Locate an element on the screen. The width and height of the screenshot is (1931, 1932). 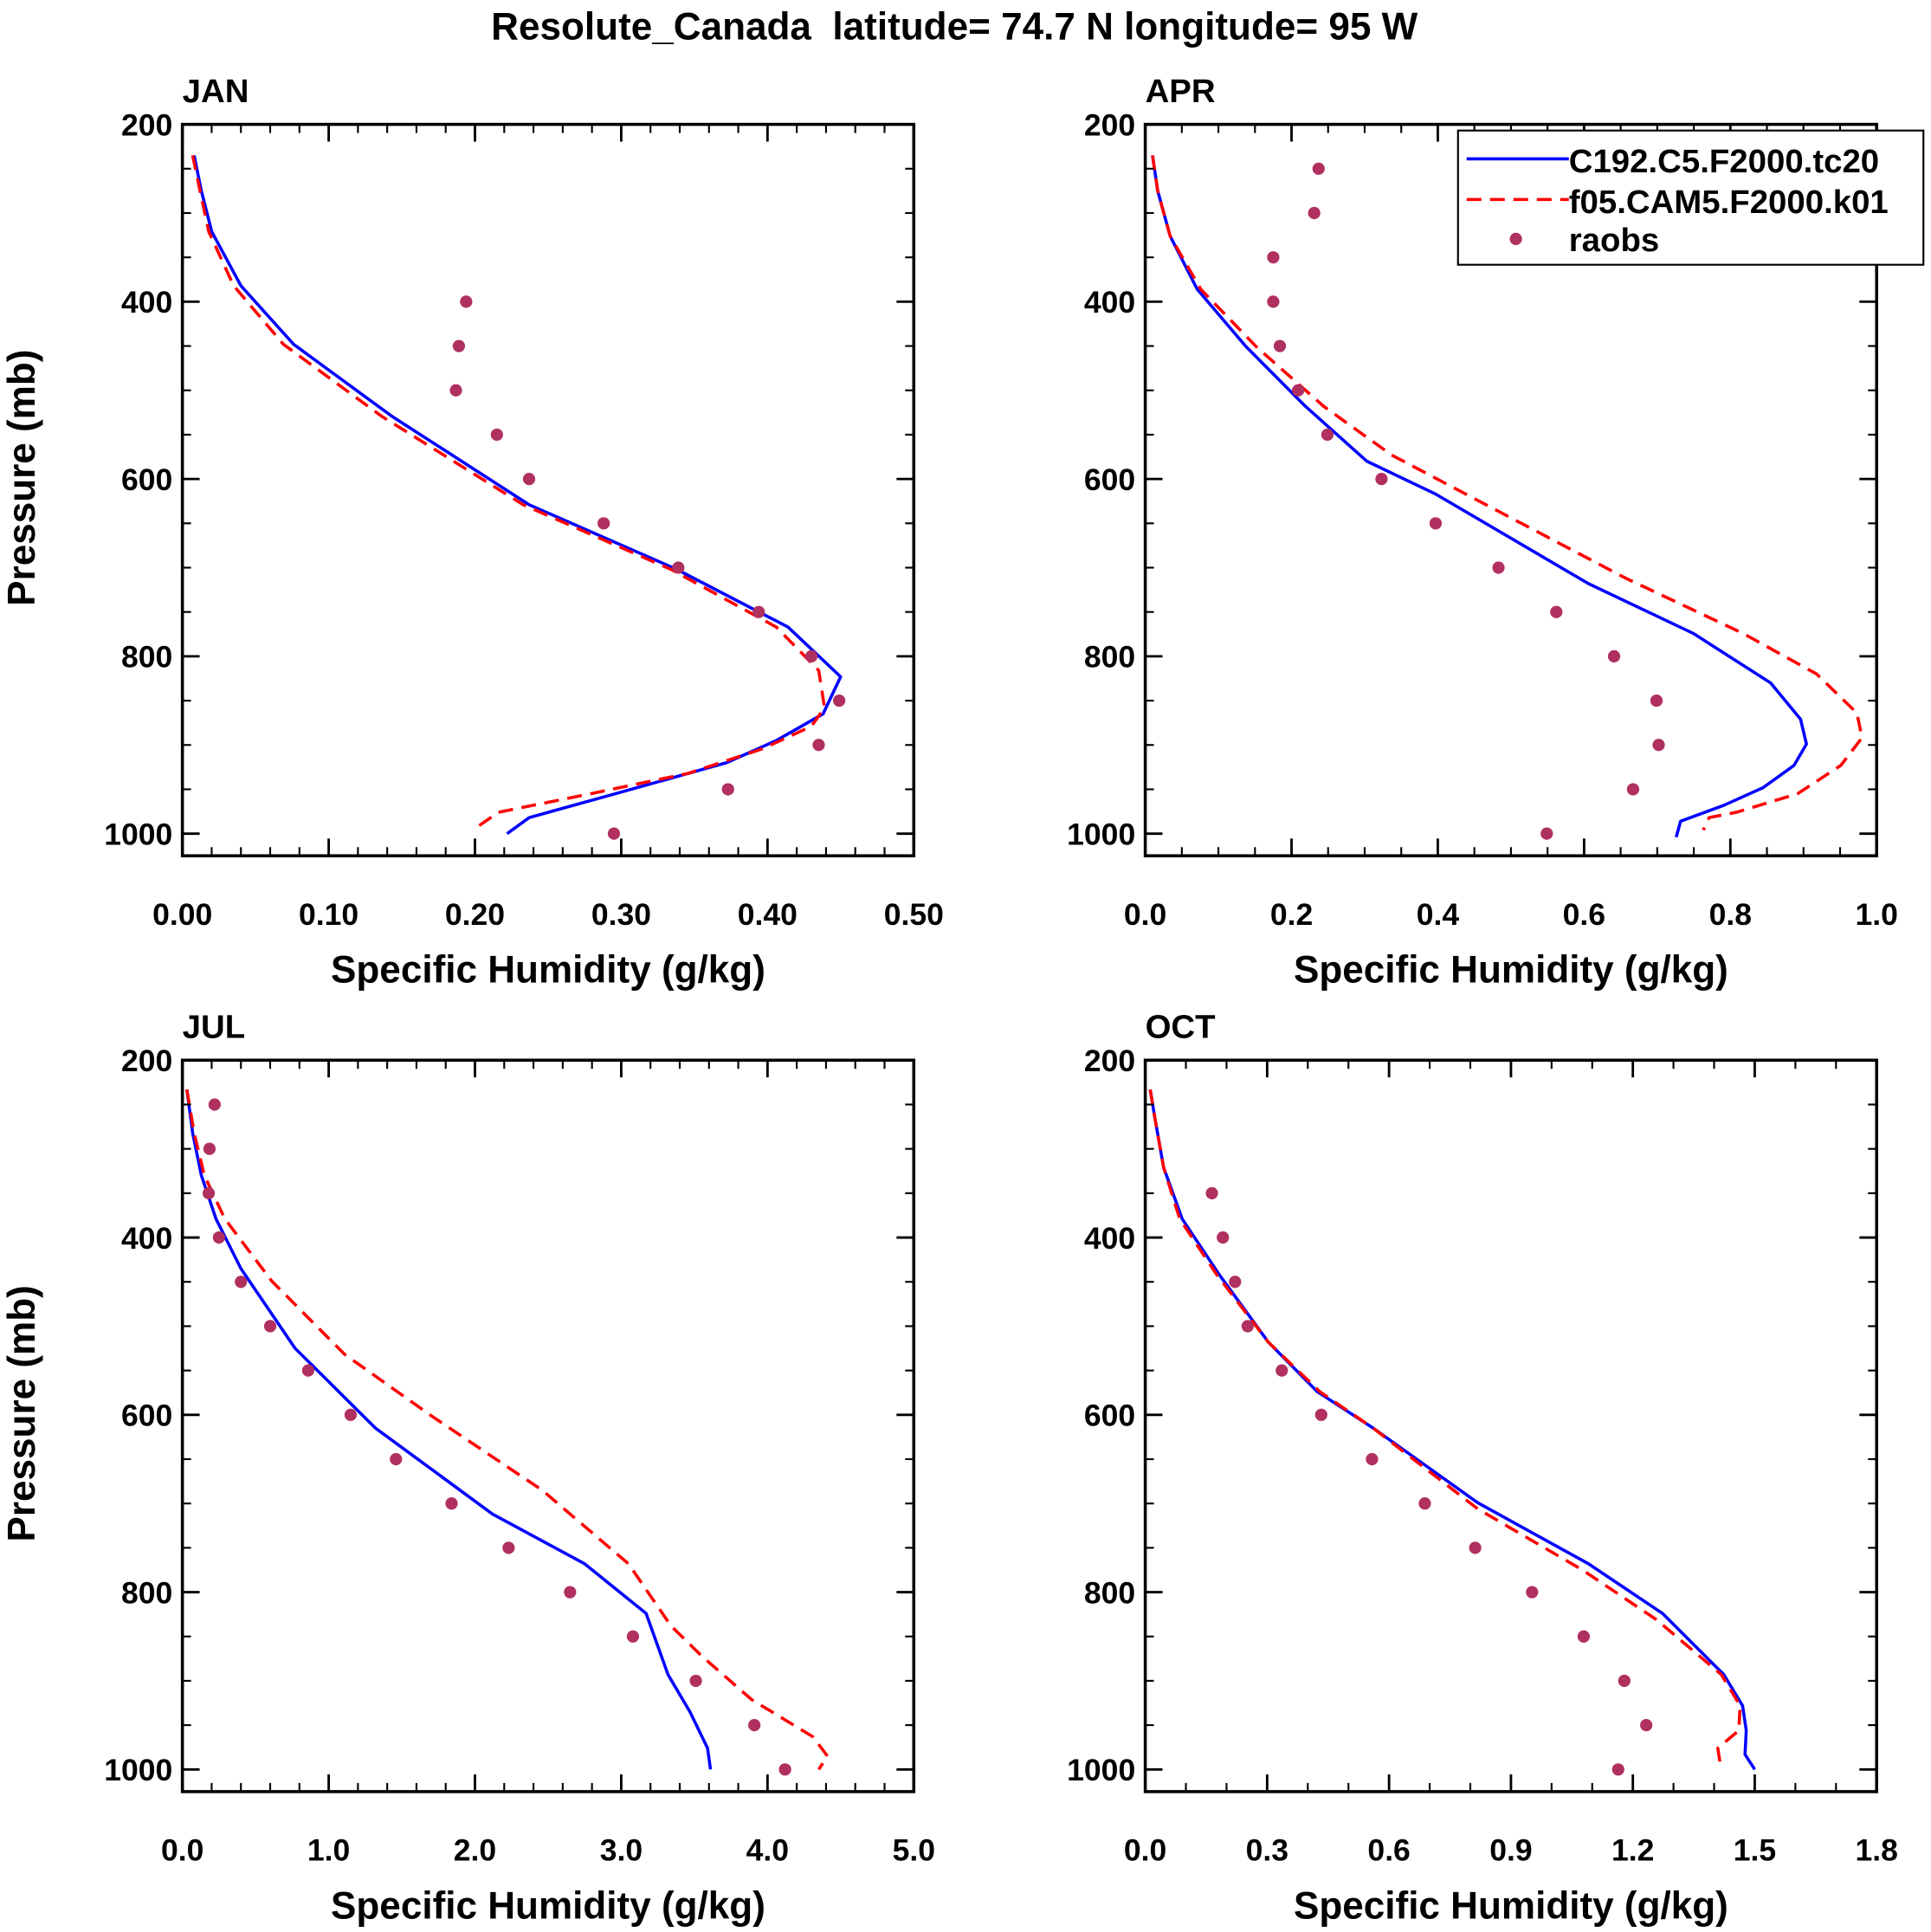
x-tick-label: 0.9 is located at coordinates (1510, 1850).